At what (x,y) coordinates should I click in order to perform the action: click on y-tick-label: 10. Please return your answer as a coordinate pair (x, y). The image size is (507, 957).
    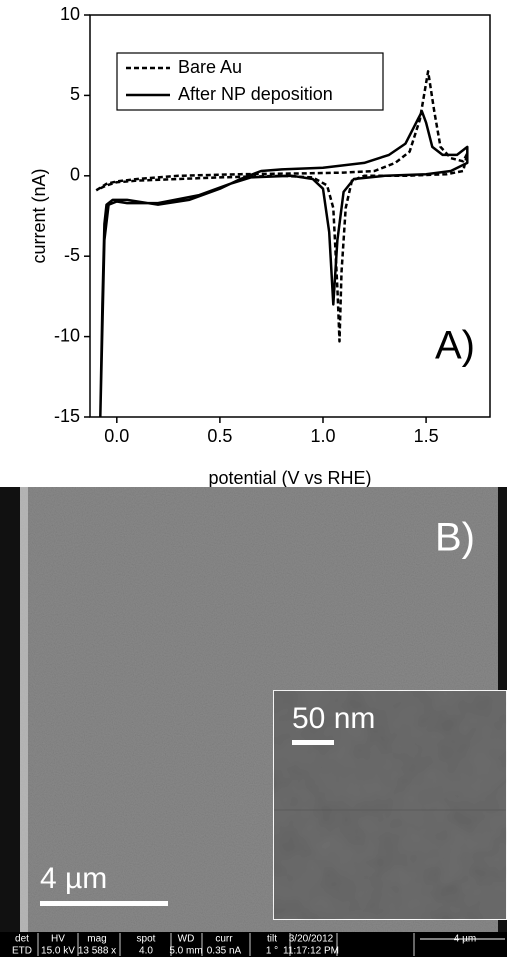
    Looking at the image, I should click on (70, 14).